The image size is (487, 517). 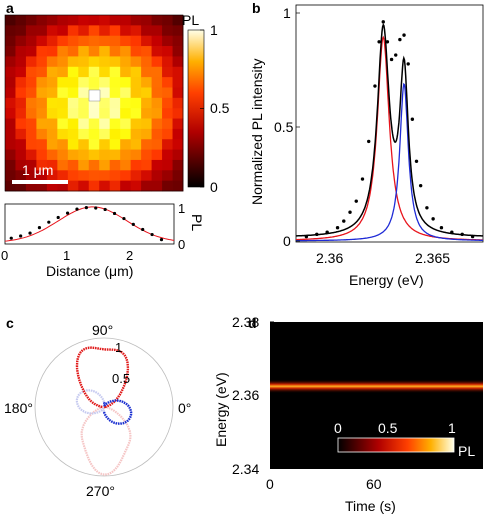 What do you see at coordinates (121, 378) in the screenshot?
I see `polar-radial-05: 0.5` at bounding box center [121, 378].